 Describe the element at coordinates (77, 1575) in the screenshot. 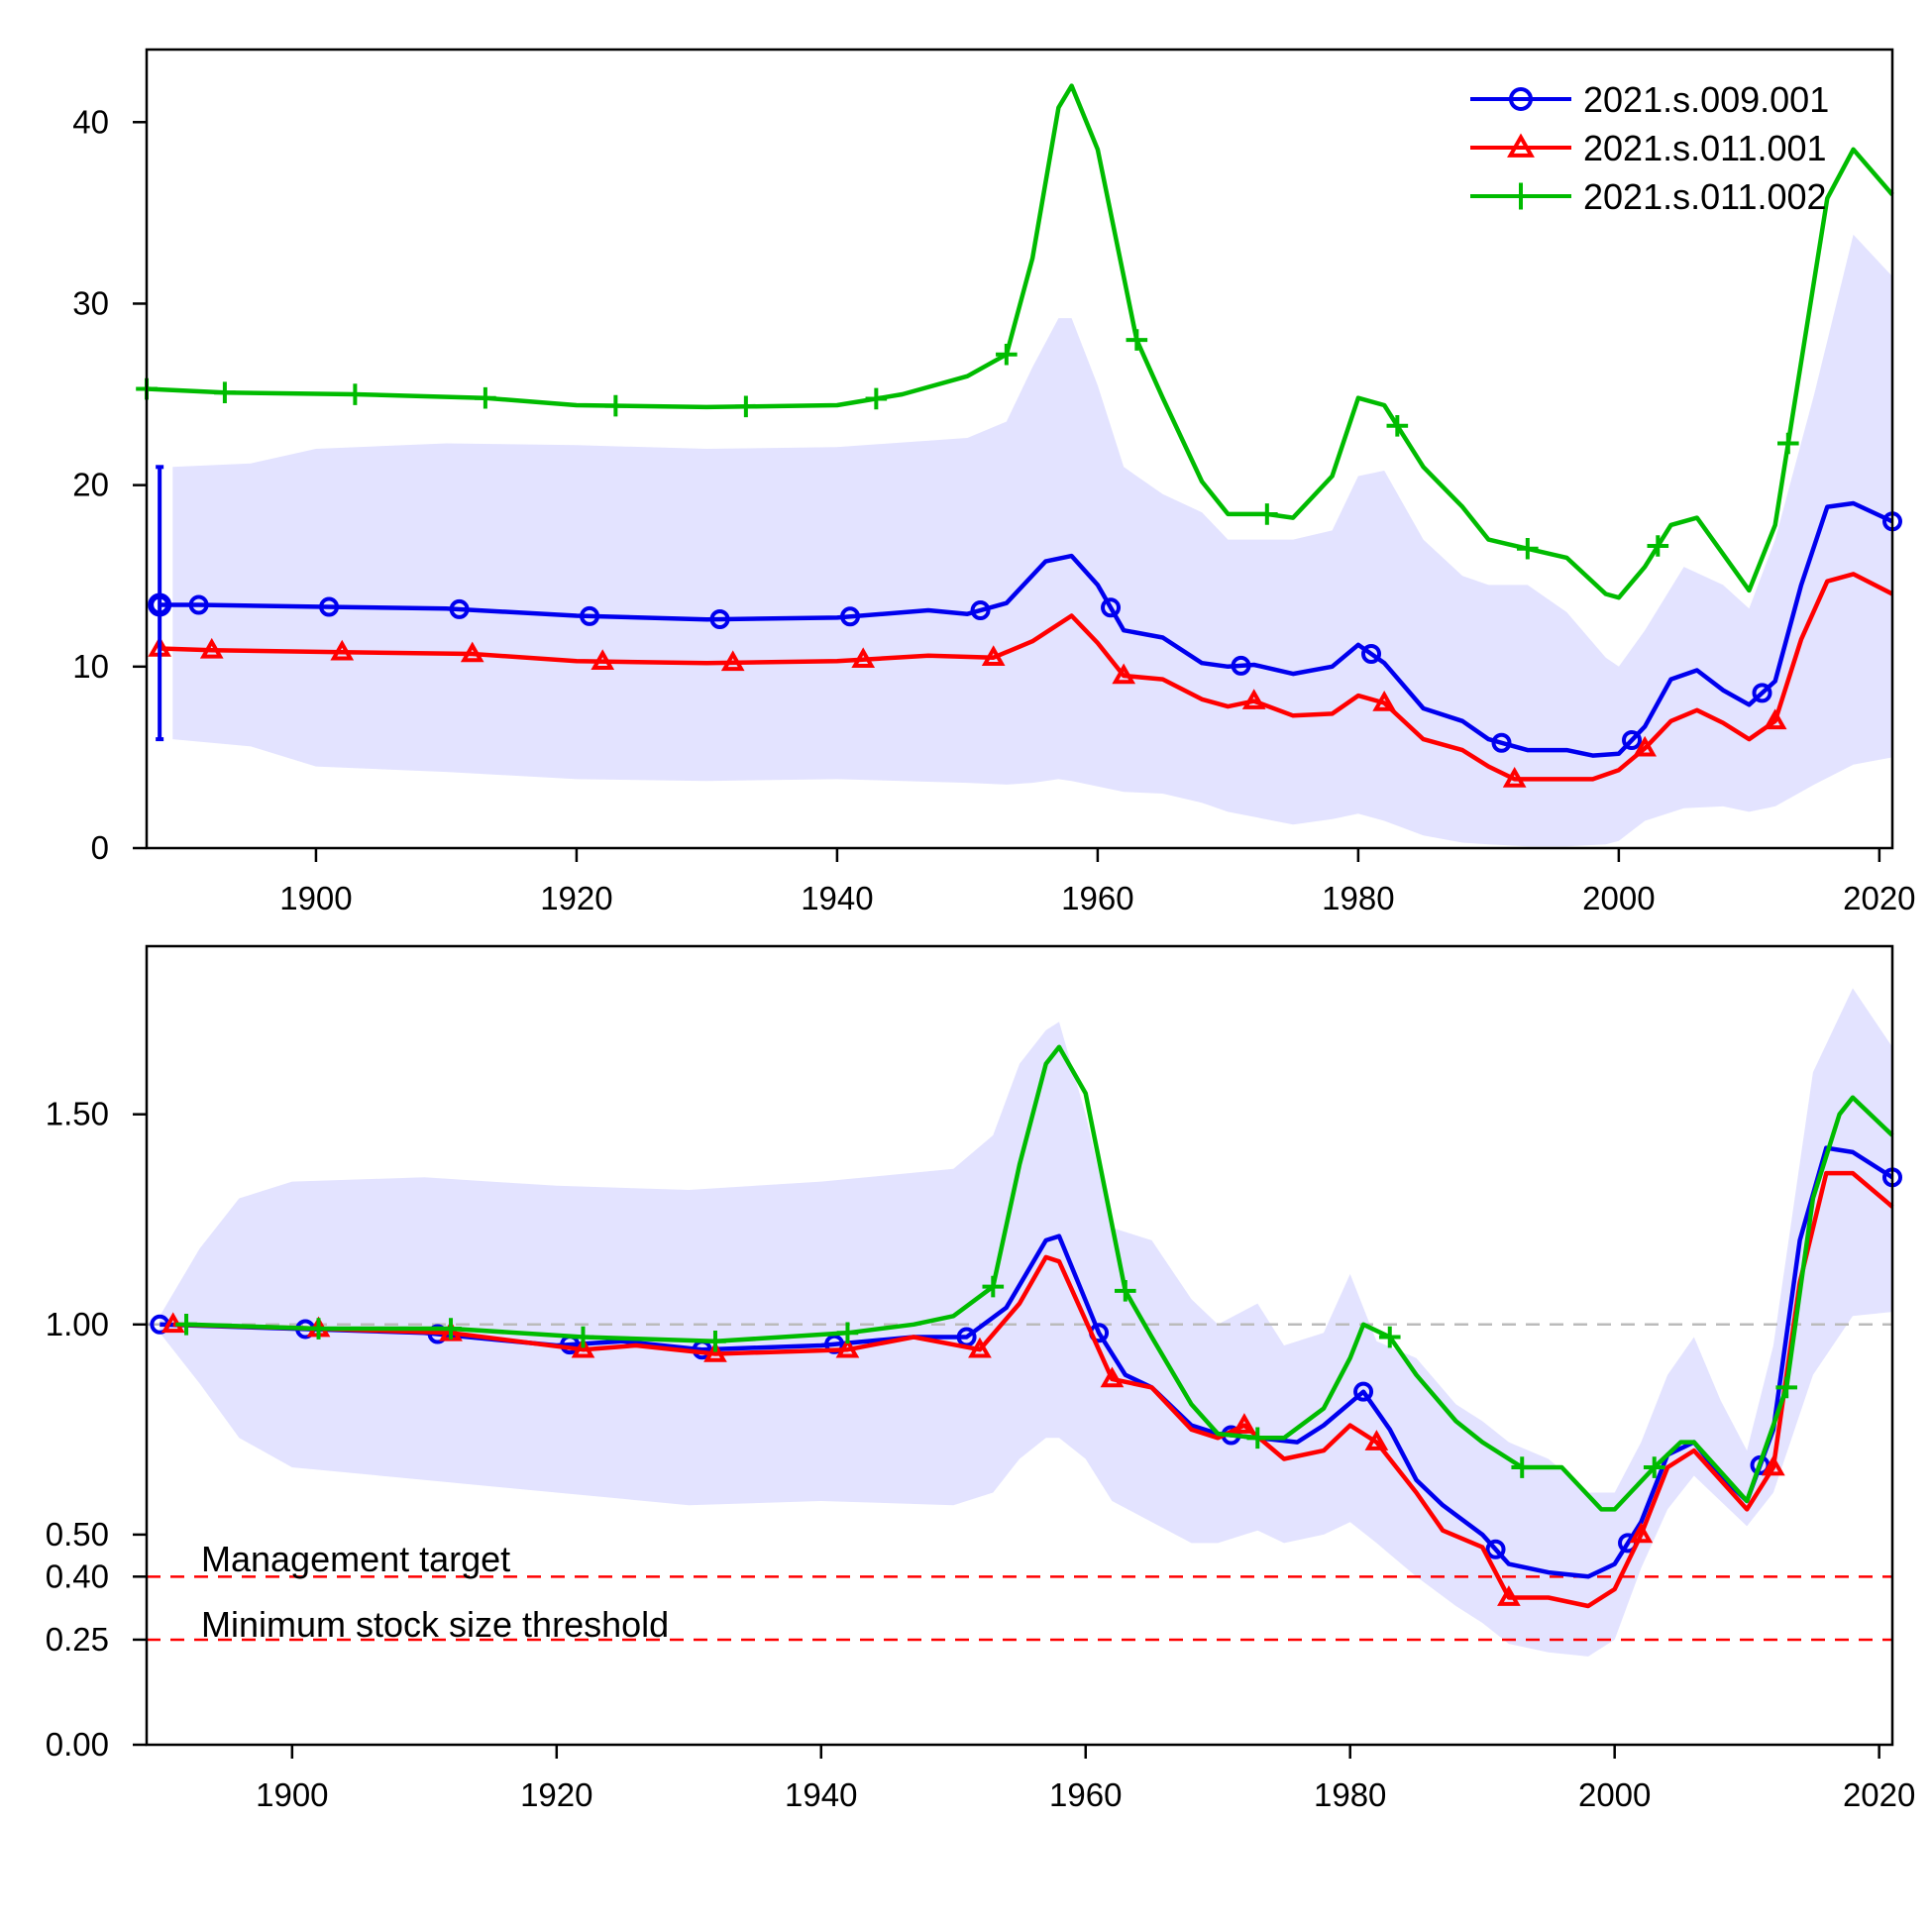

I see `y-tick-label: 0.40` at that location.